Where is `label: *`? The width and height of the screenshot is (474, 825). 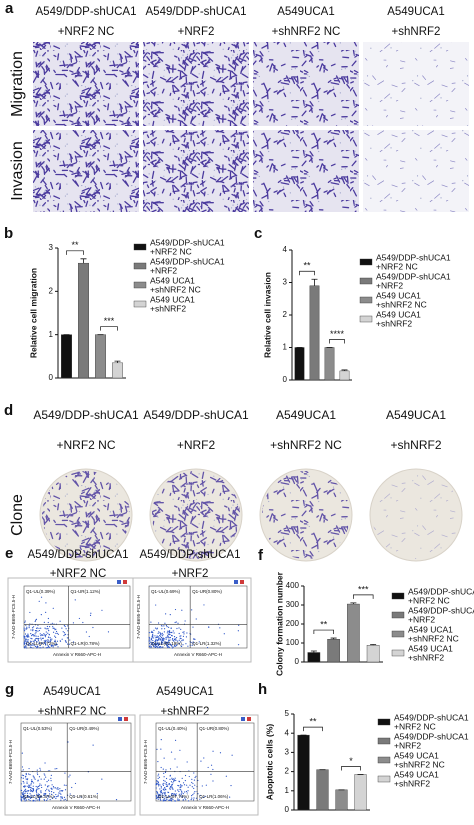
label: * is located at coordinates (351, 761).